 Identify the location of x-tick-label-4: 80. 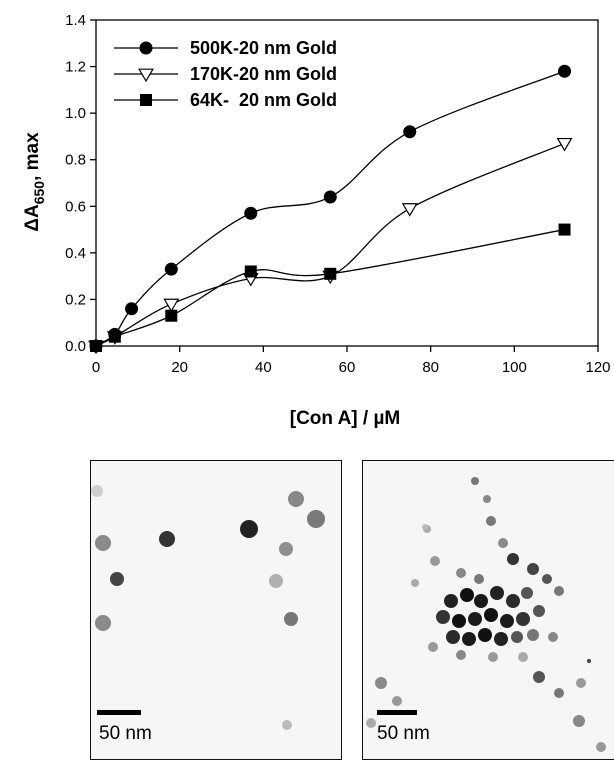
(430, 367).